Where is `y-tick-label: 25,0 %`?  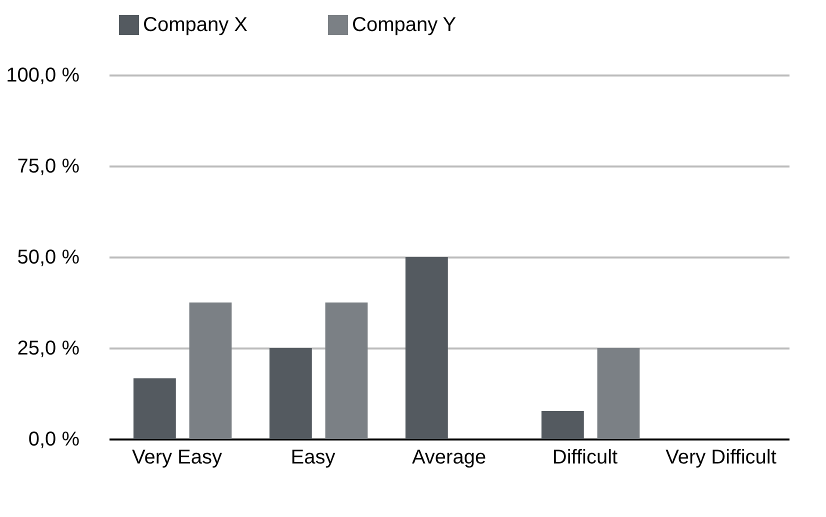 y-tick-label: 25,0 % is located at coordinates (48, 349).